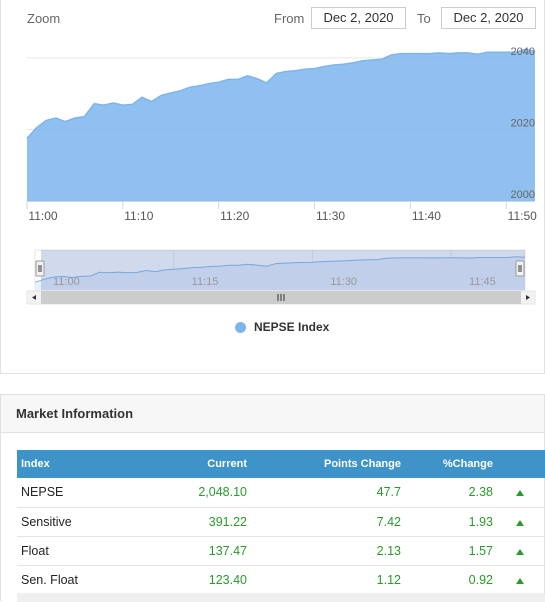  What do you see at coordinates (191, 580) in the screenshot?
I see `current-value: 123.40` at bounding box center [191, 580].